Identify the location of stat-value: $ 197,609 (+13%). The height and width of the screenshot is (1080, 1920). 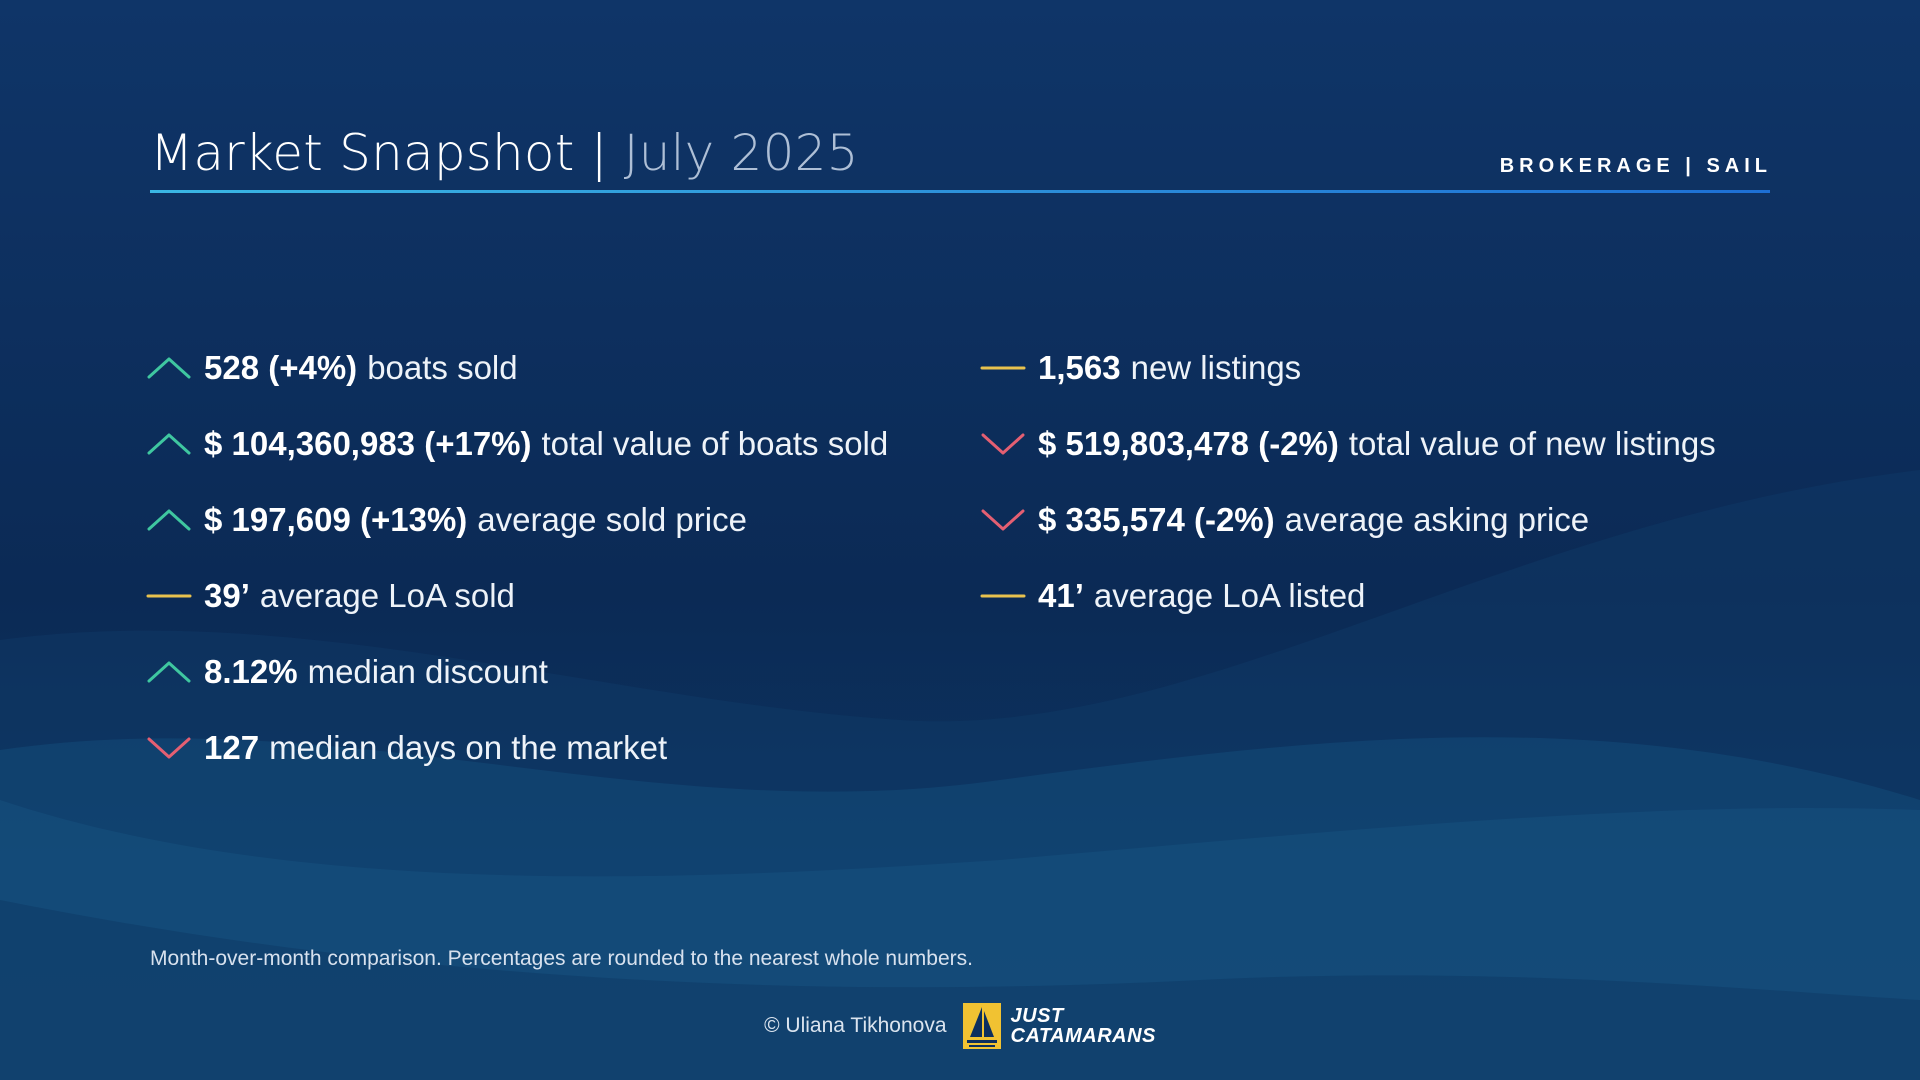
(336, 519).